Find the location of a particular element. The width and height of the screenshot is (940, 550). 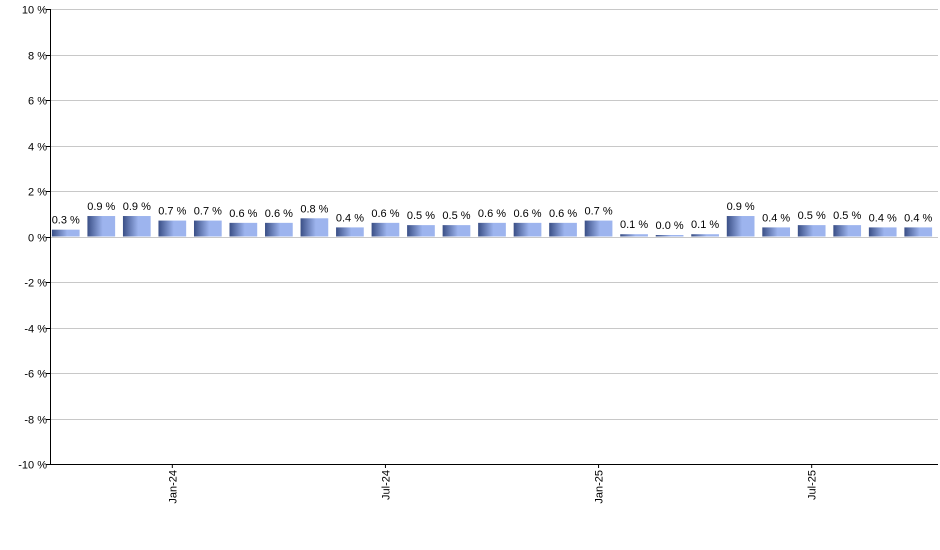

y-tick-label: 2 % is located at coordinates (37, 193).